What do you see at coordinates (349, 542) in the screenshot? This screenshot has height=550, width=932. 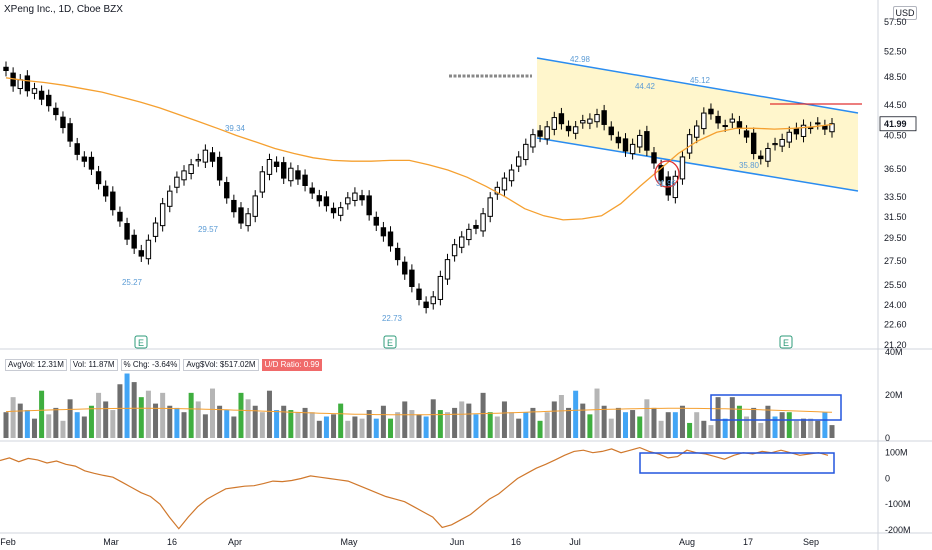 I see `time-tick-label: May` at bounding box center [349, 542].